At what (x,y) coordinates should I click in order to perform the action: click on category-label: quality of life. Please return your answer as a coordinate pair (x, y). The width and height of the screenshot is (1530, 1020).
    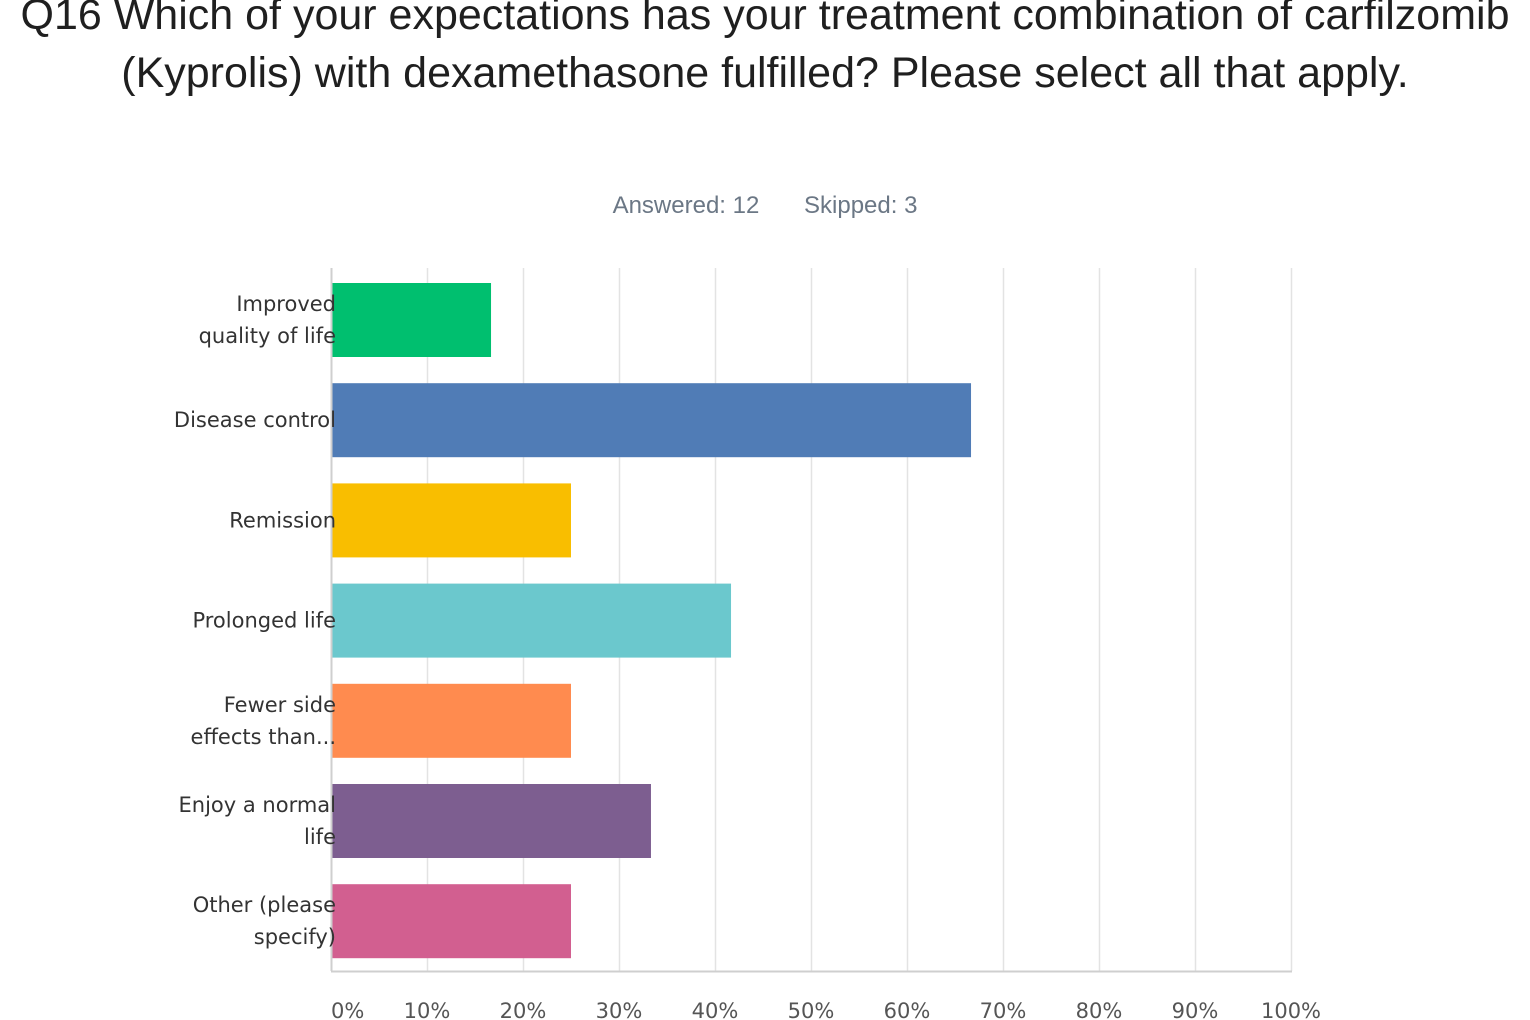
    Looking at the image, I should click on (267, 336).